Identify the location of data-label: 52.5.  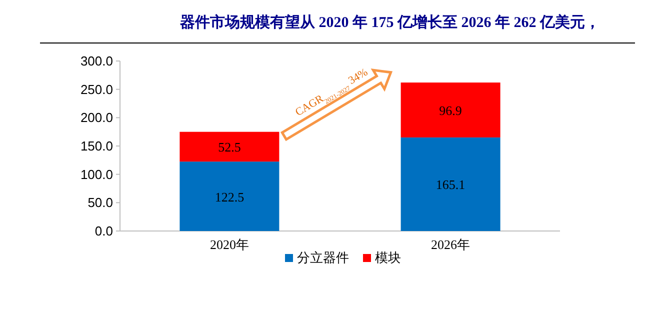
(229, 147).